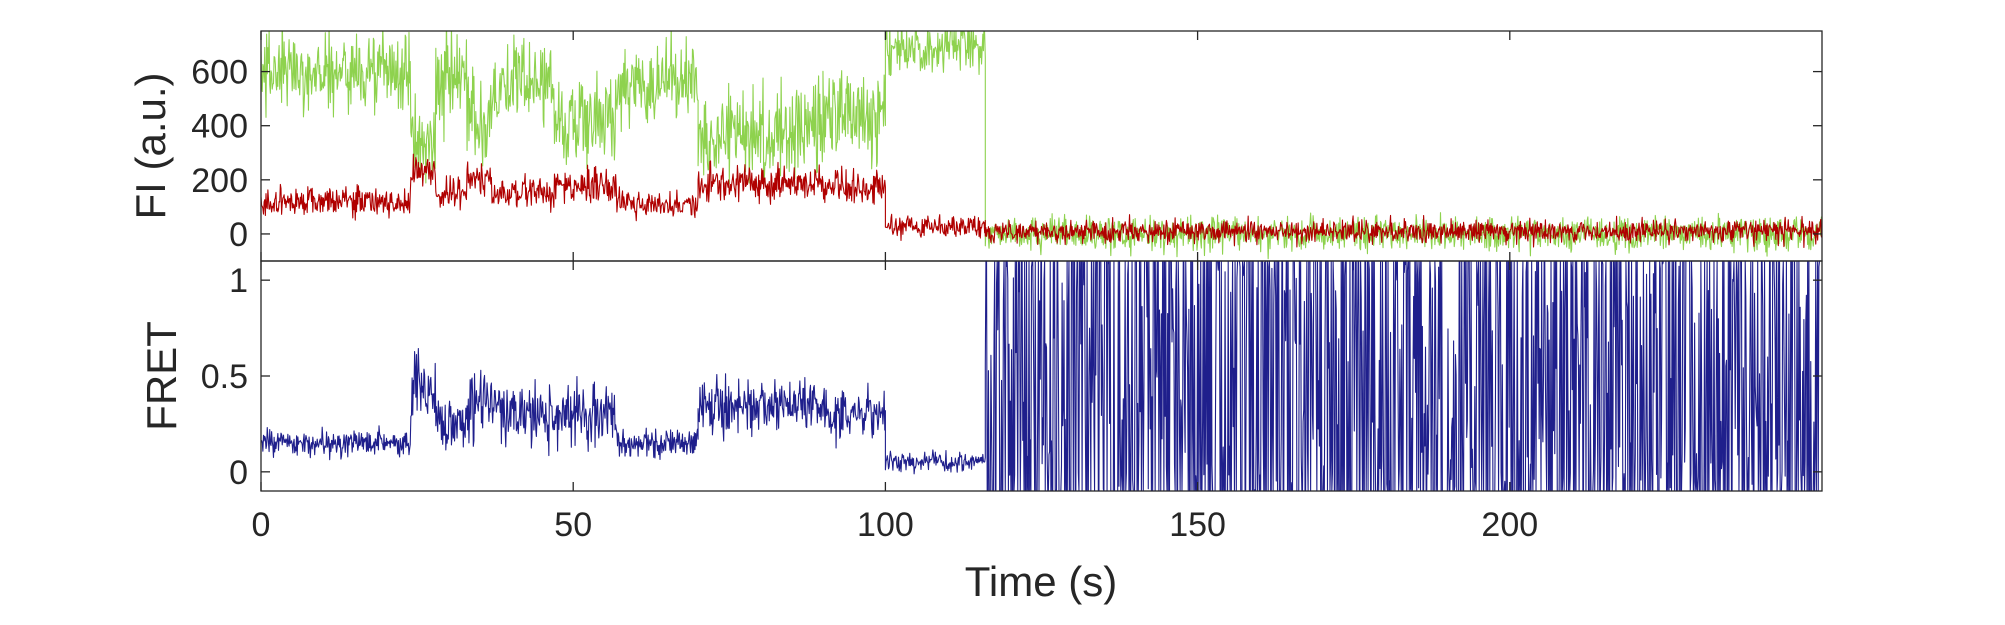  Describe the element at coordinates (573, 525) in the screenshot. I see `x-tick-label: 50` at that location.